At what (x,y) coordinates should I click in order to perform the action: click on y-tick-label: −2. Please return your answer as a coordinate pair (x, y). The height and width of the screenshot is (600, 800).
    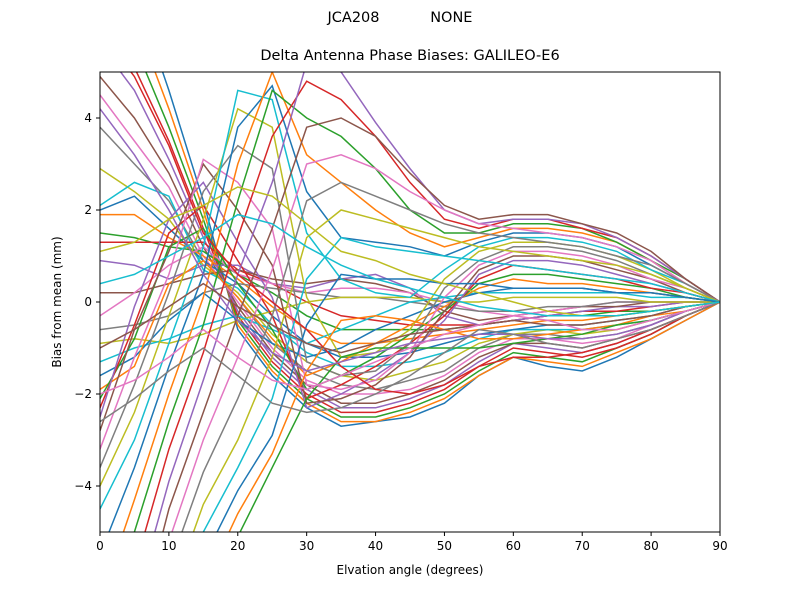
    Looking at the image, I should click on (83, 394).